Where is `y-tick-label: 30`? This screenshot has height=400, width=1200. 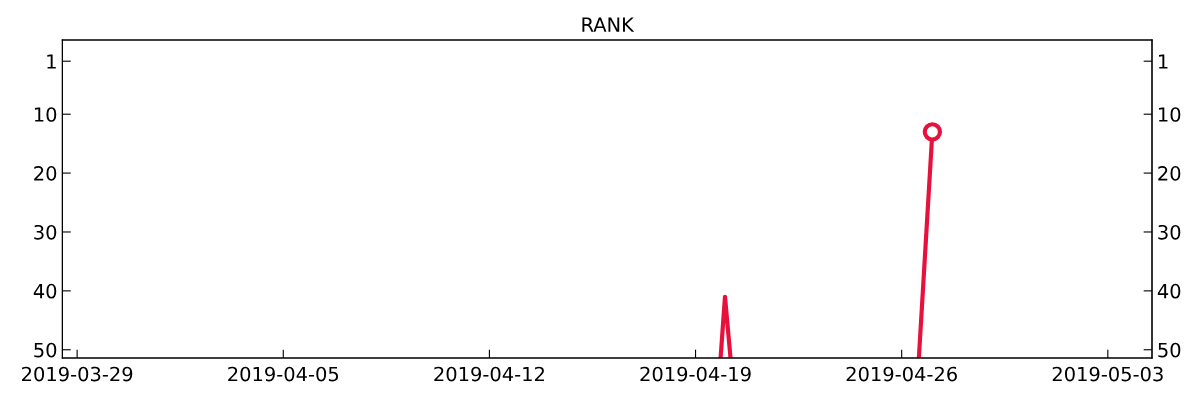
y-tick-label: 30 is located at coordinates (45, 232).